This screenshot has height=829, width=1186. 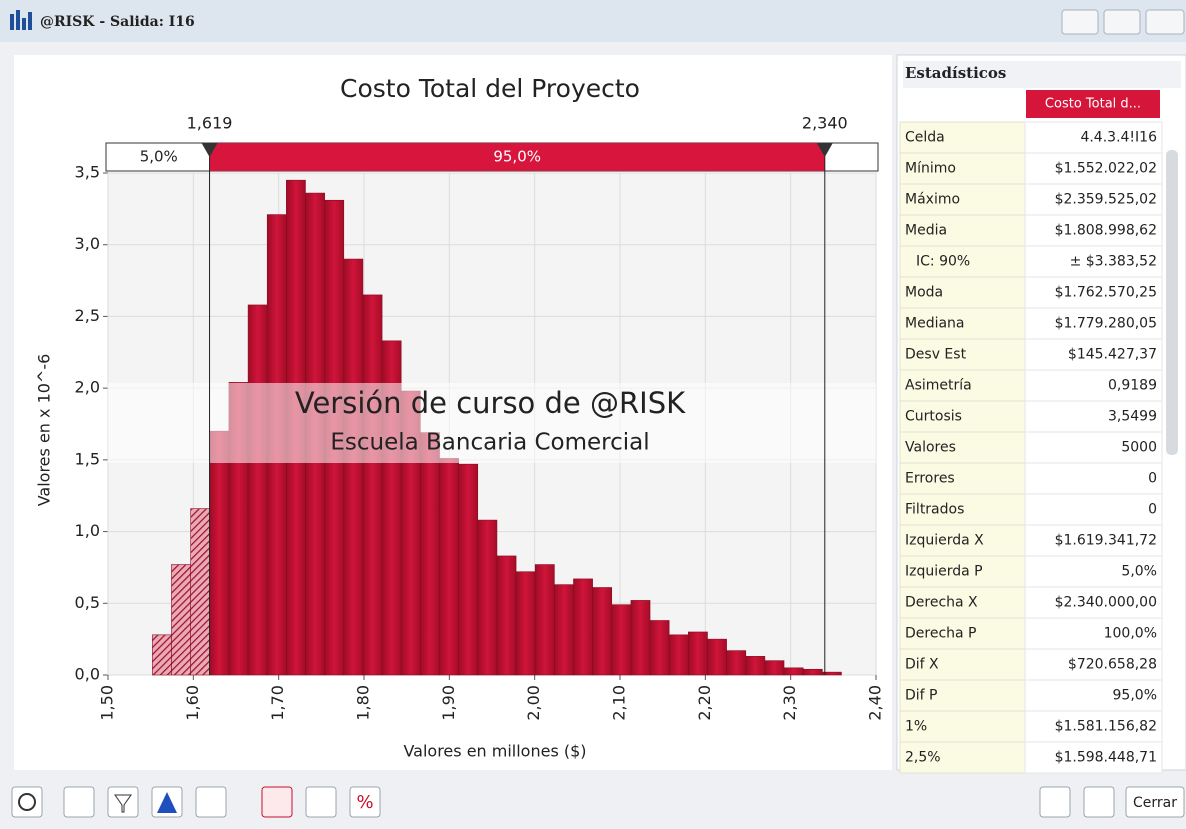 What do you see at coordinates (1130, 634) in the screenshot?
I see `stats-value: 100,0%` at bounding box center [1130, 634].